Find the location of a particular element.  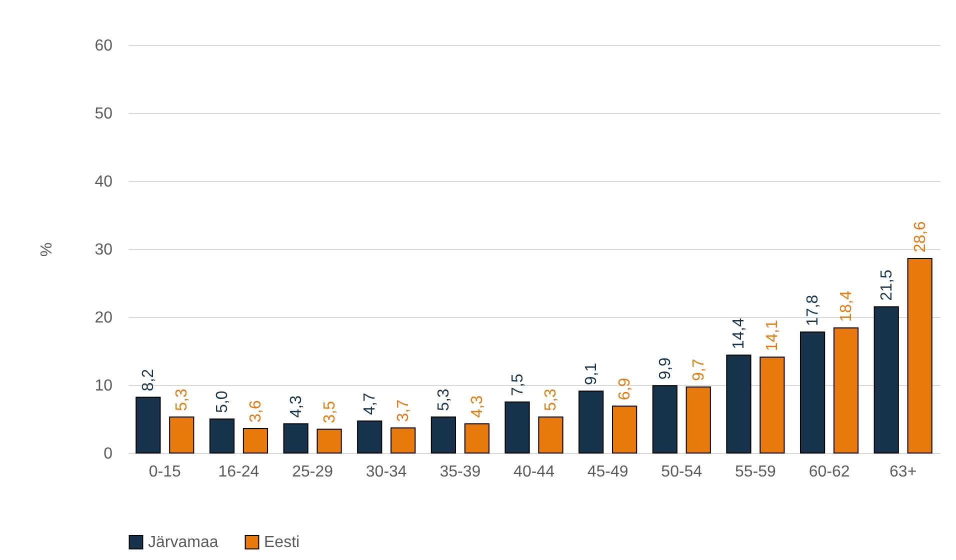

x-tick-label: 16-24 is located at coordinates (239, 472).